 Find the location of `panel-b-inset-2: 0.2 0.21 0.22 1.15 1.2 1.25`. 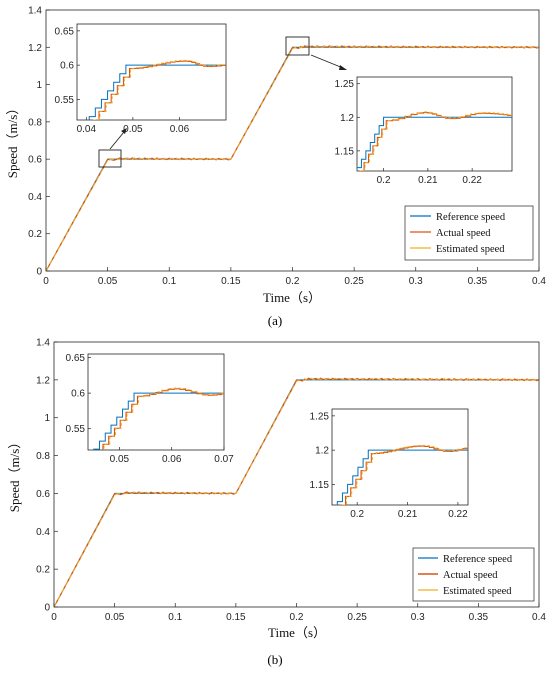

panel-b-inset-2: 0.2 0.21 0.22 1.15 1.2 1.25 is located at coordinates (389, 464).